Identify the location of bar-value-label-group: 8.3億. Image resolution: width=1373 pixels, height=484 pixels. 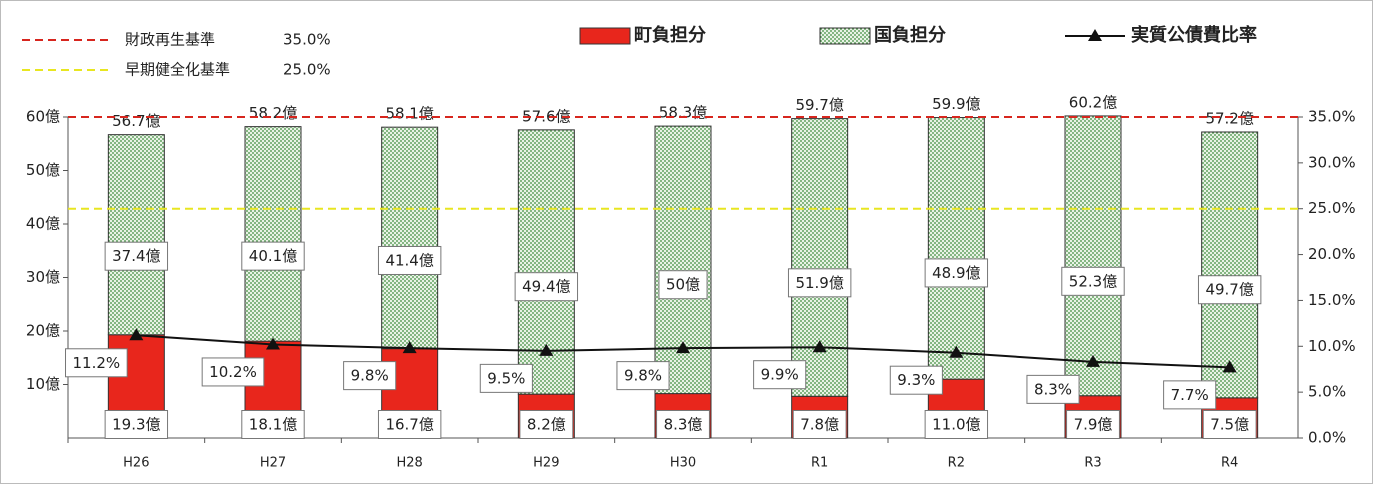
(683, 424).